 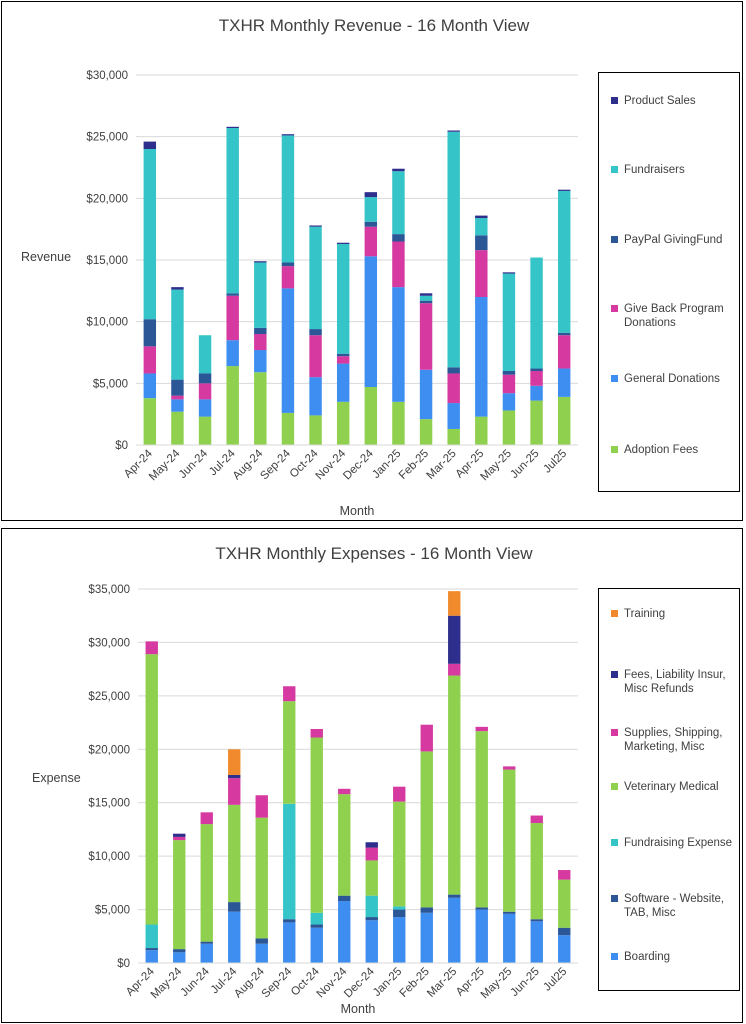 I want to click on expense-bar-jan-25-supplies-shipping-marketing-misc, so click(x=399, y=794).